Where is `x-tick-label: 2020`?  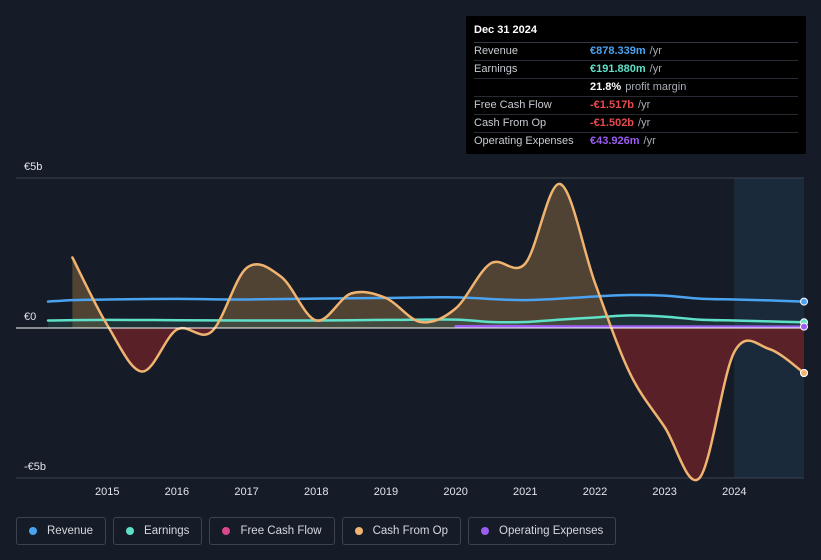 x-tick-label: 2020 is located at coordinates (455, 492).